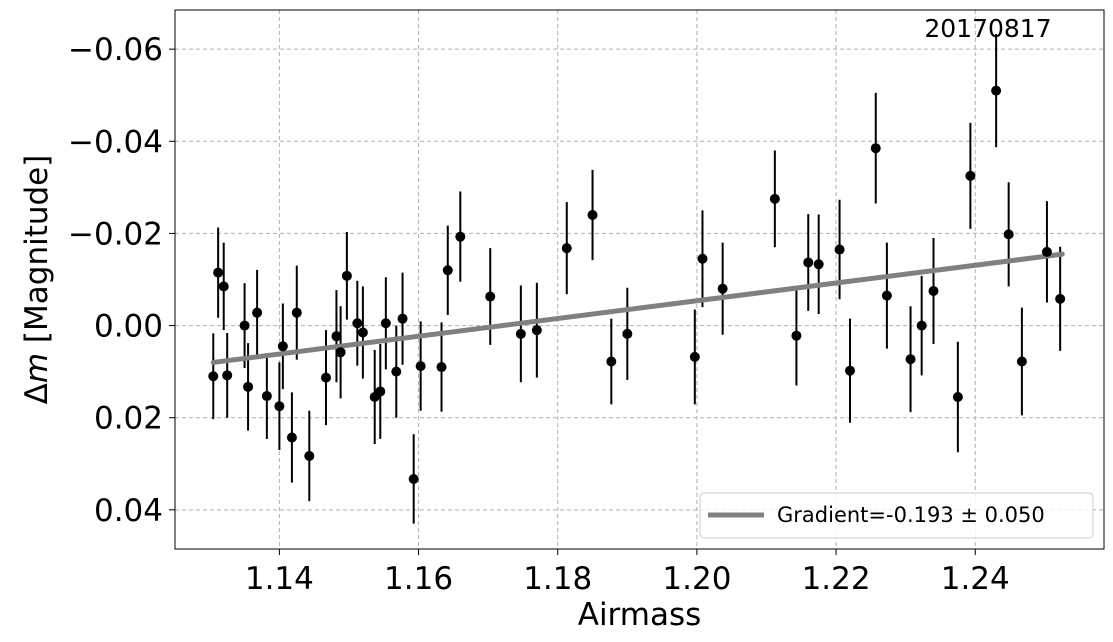 Image resolution: width=1113 pixels, height=642 pixels. What do you see at coordinates (987, 28) in the screenshot?
I see `date-annotation: 20170817` at bounding box center [987, 28].